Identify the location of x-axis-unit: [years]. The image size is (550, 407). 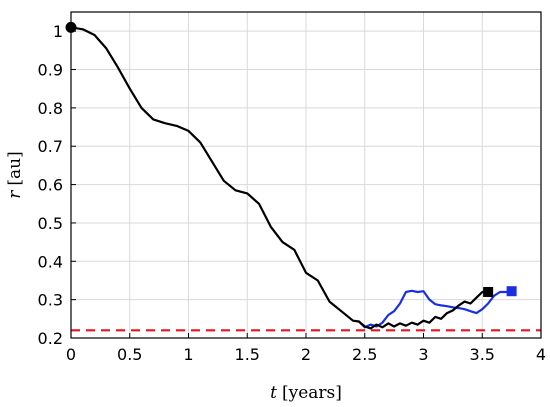
(312, 393).